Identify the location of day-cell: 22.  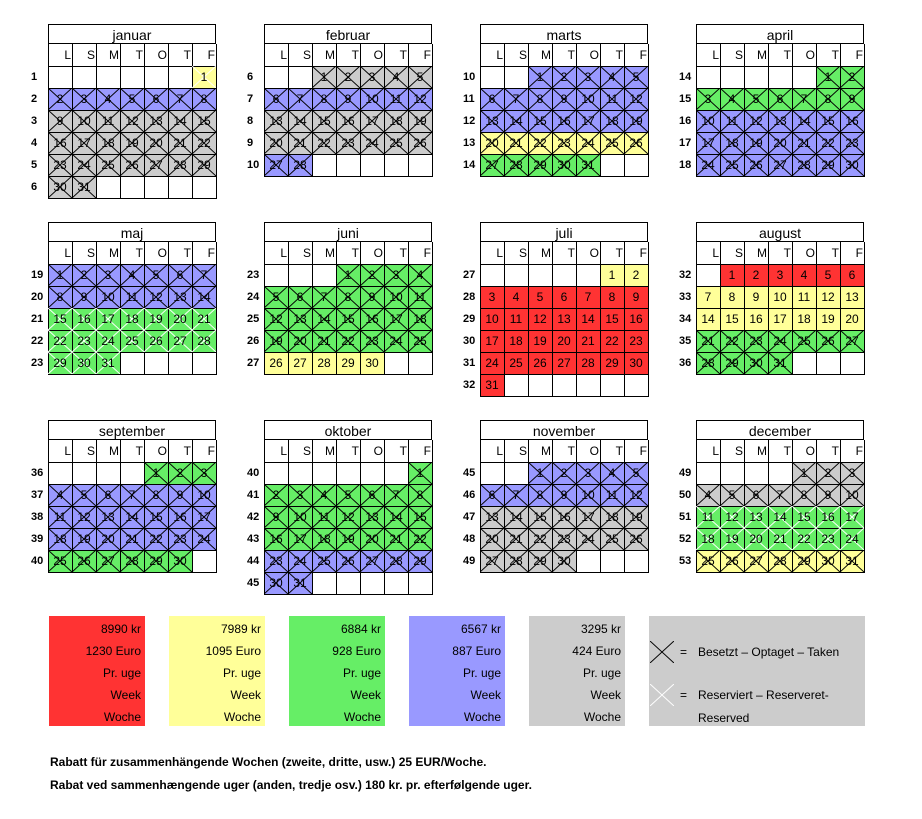
(540, 539).